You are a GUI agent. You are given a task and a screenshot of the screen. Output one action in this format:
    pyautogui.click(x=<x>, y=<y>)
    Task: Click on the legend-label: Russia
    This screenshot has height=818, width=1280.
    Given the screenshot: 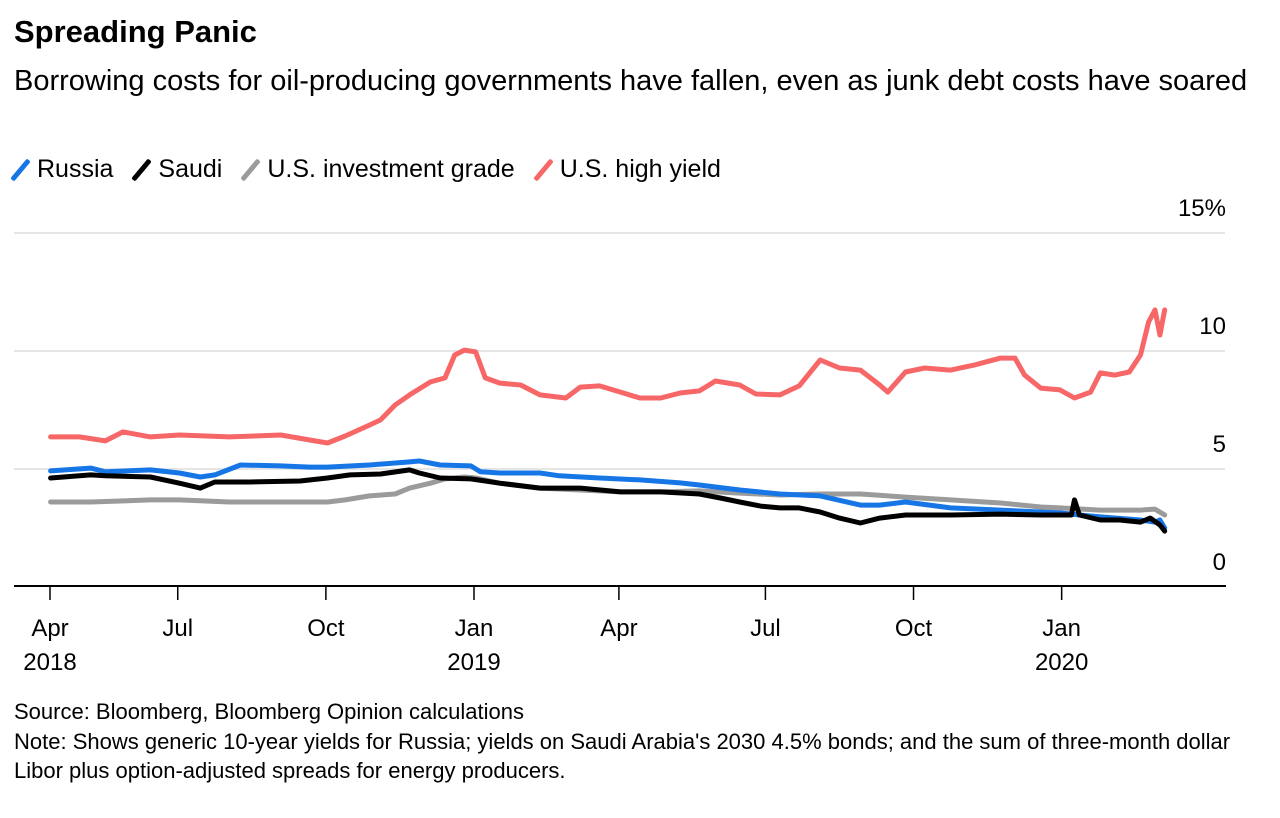 What is the action you would take?
    pyautogui.click(x=75, y=169)
    